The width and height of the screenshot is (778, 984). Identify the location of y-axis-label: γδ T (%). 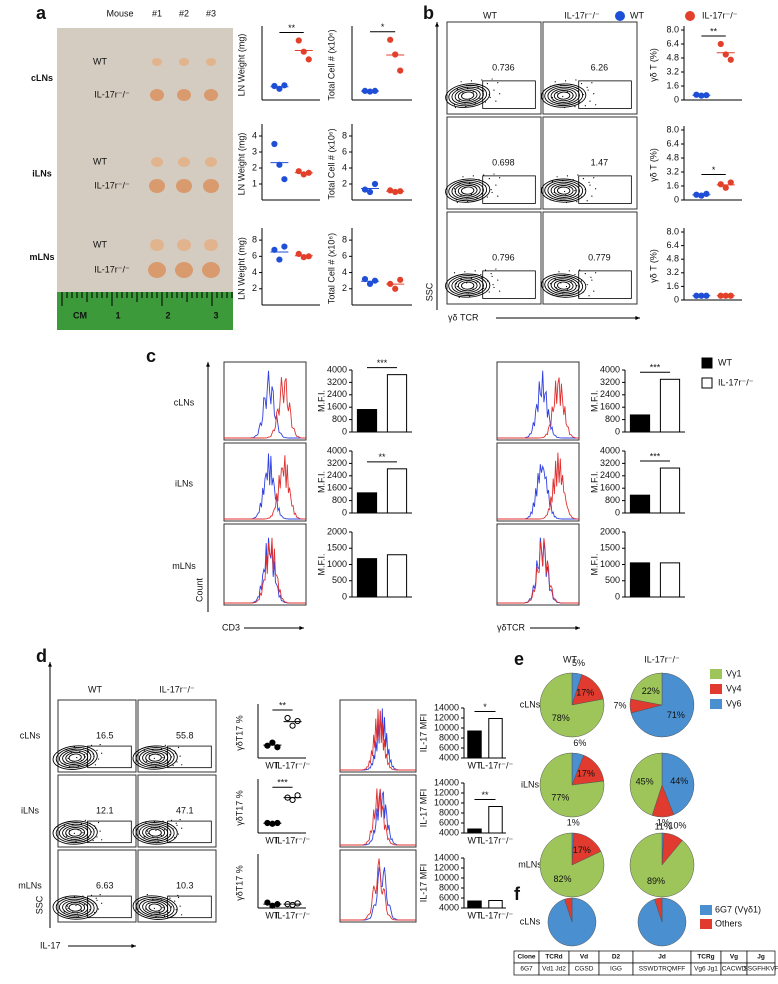
(653, 165).